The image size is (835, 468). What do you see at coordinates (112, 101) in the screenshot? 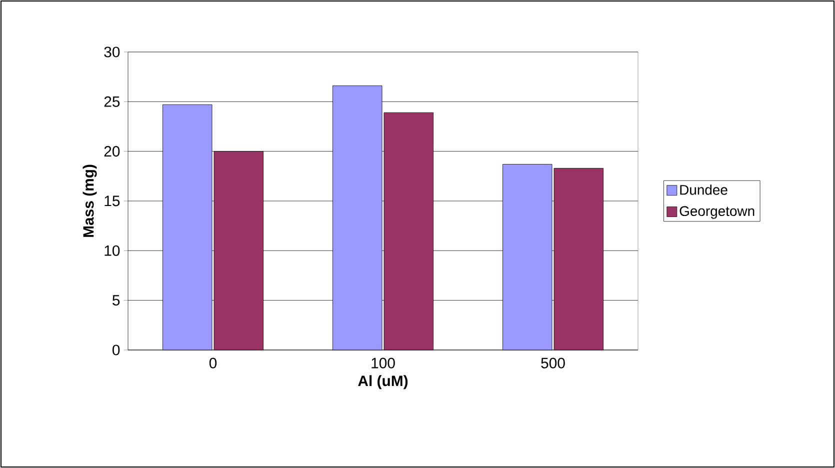
I see `y-tick-label: 25` at bounding box center [112, 101].